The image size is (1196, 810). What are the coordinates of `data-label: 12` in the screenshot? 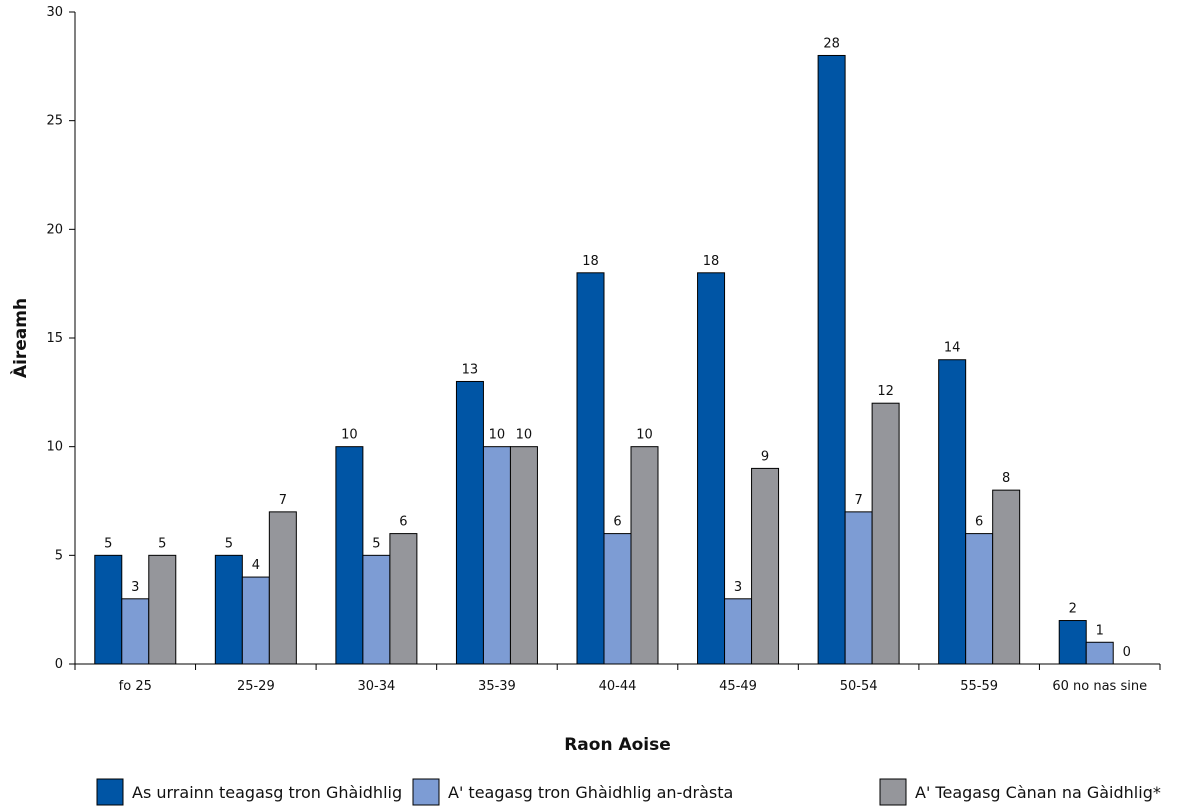 It's located at (885, 391).